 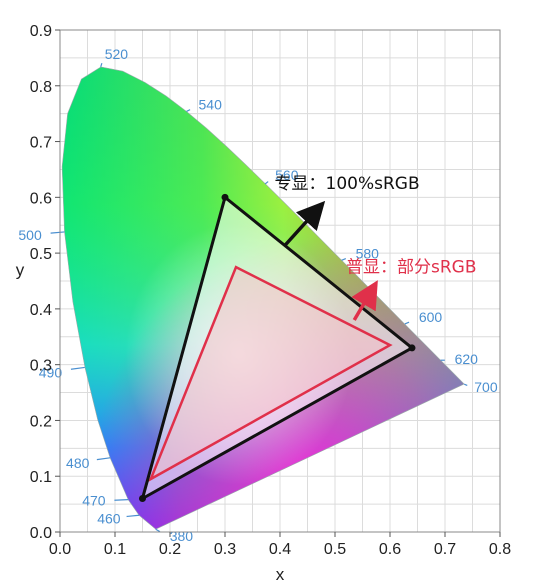 I want to click on wavelength-label: 540, so click(x=211, y=104).